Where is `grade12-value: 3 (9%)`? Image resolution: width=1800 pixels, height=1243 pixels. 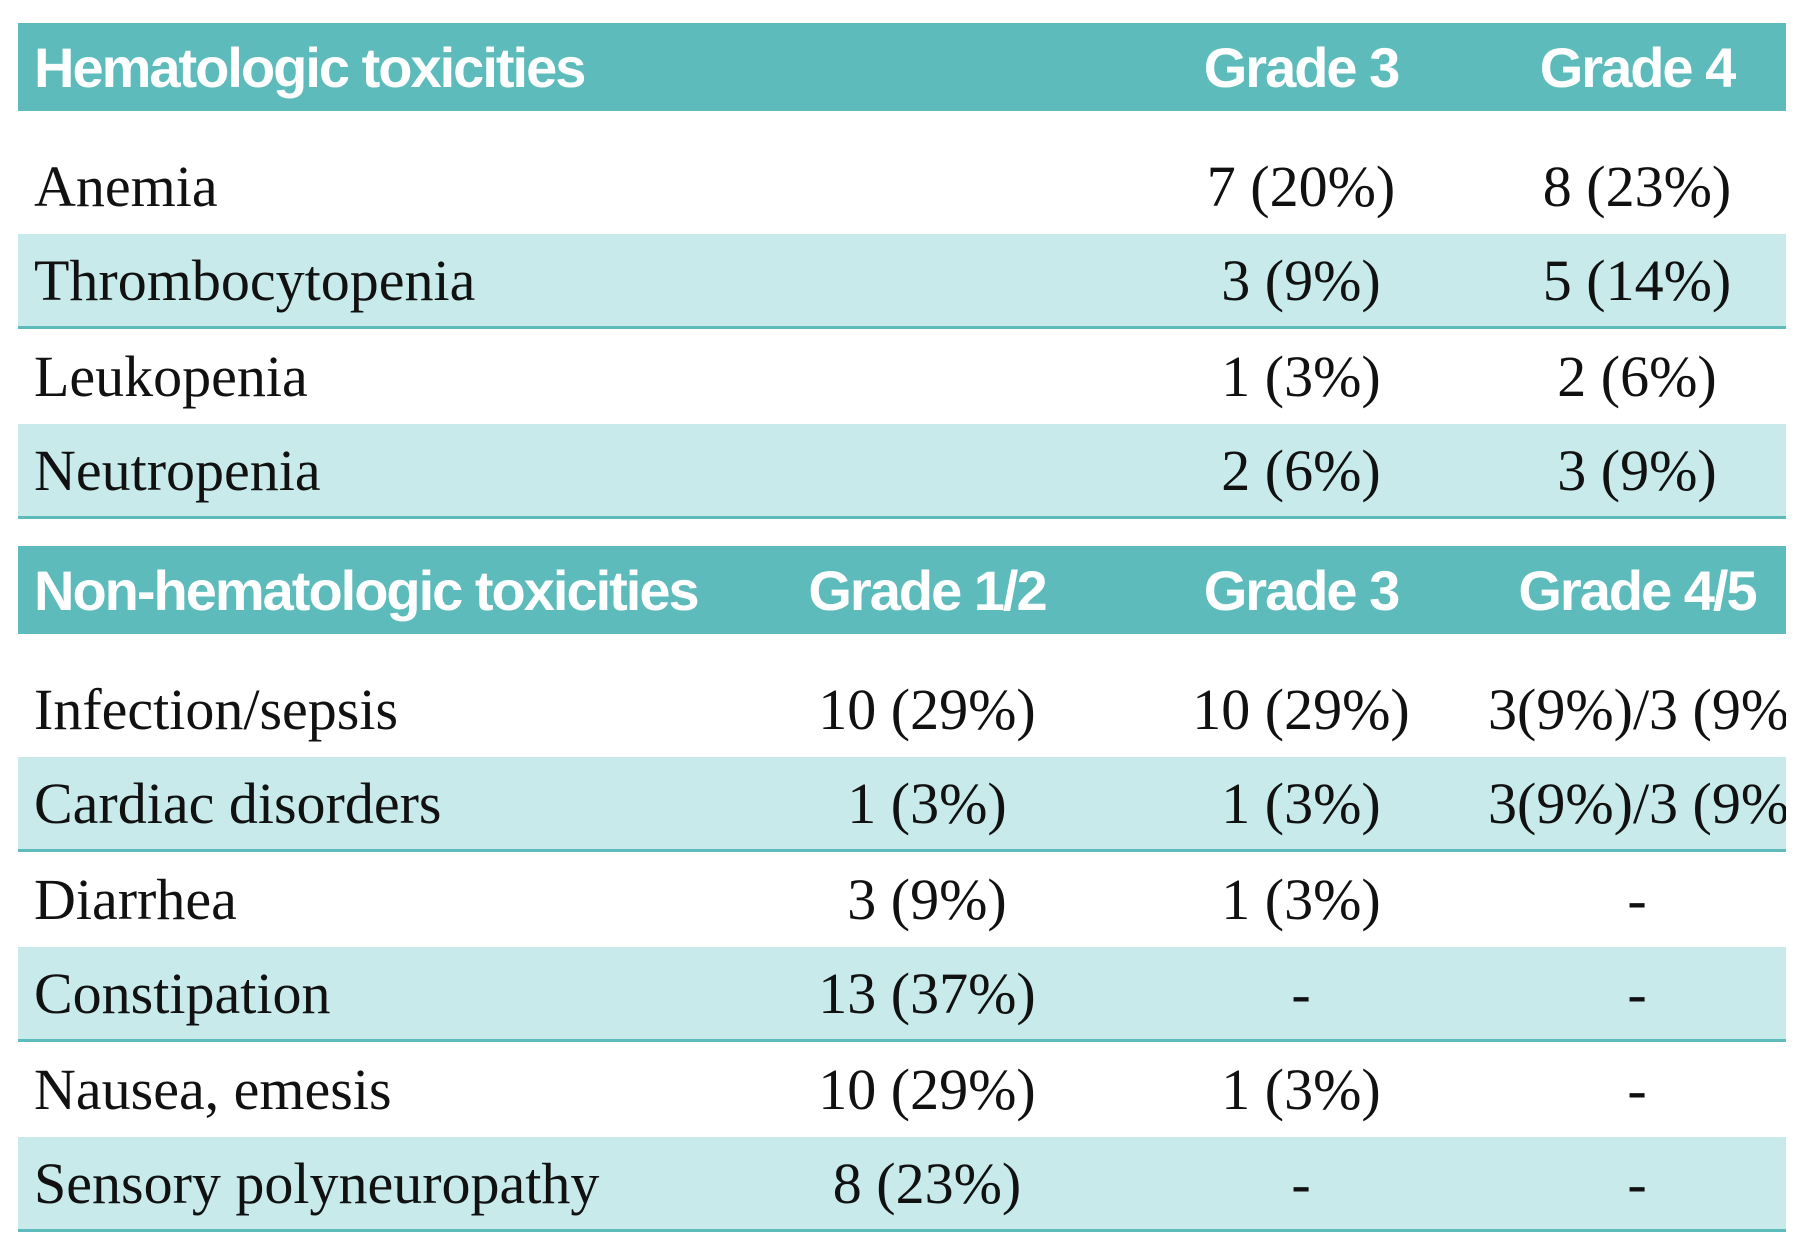 grade12-value: 3 (9%) is located at coordinates (927, 899).